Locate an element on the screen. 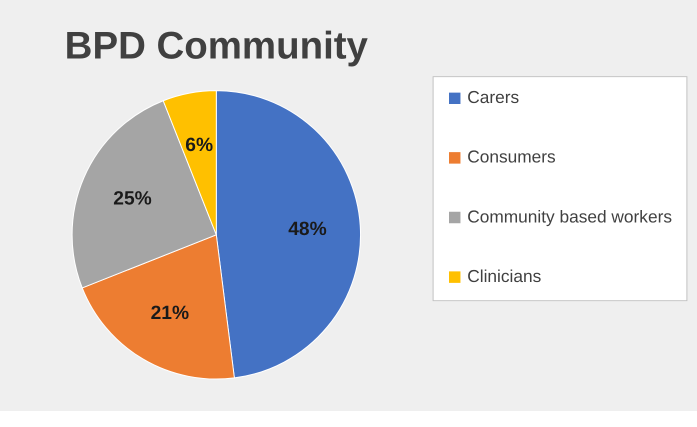  legend-label: Consumers is located at coordinates (511, 156).